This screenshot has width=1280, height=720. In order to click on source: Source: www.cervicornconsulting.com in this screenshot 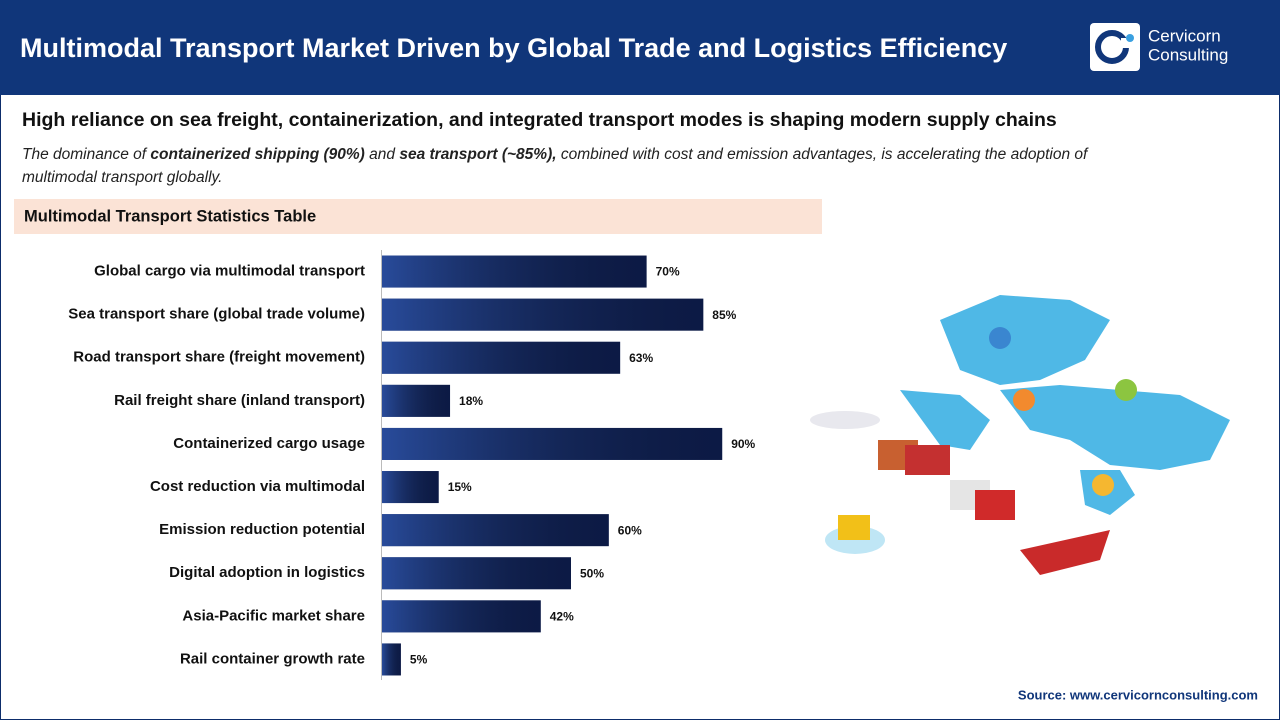, I will do `click(1138, 694)`.